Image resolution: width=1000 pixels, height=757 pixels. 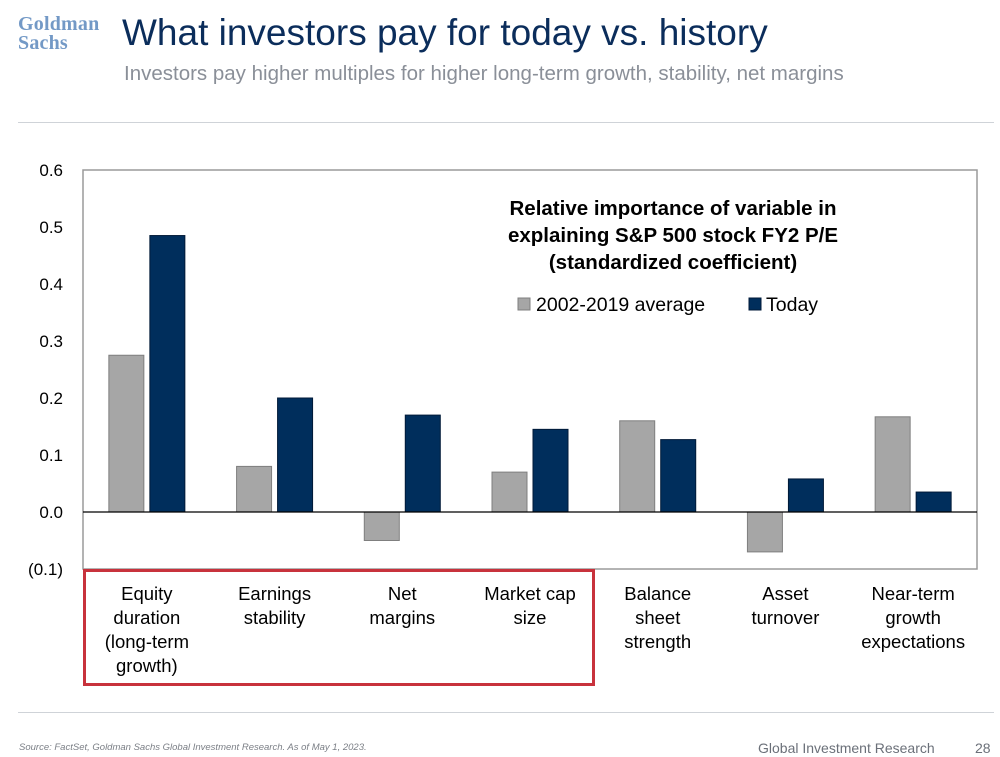 What do you see at coordinates (51, 284) in the screenshot?
I see `y-tick-label: 0.4` at bounding box center [51, 284].